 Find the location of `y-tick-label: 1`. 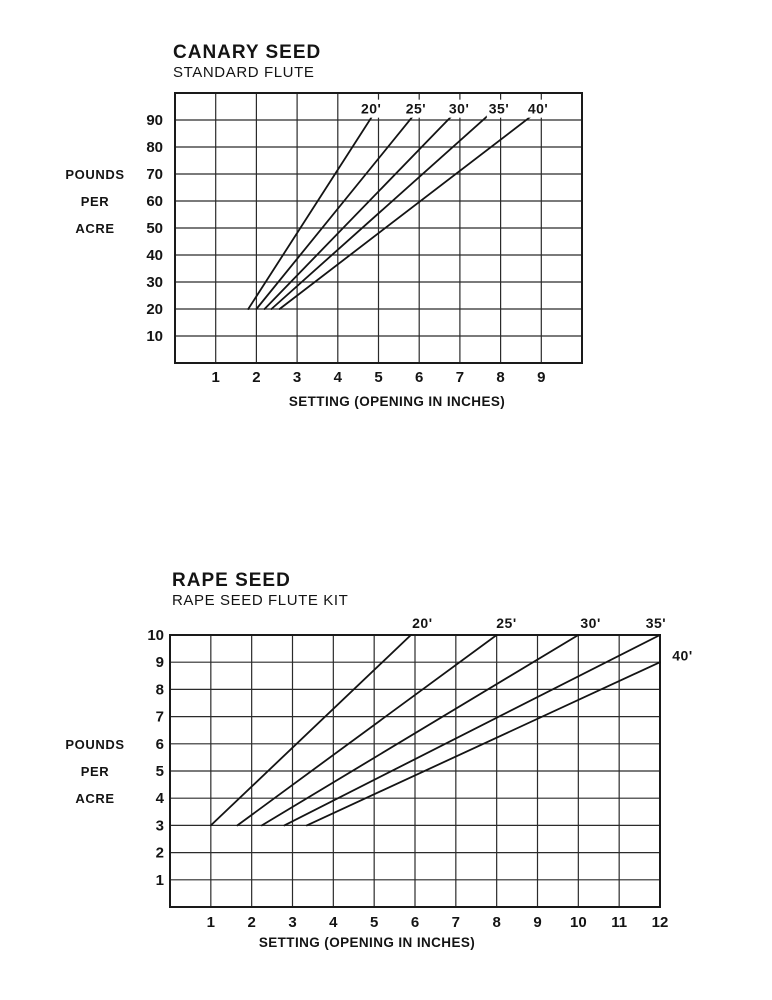

y-tick-label: 1 is located at coordinates (160, 880).